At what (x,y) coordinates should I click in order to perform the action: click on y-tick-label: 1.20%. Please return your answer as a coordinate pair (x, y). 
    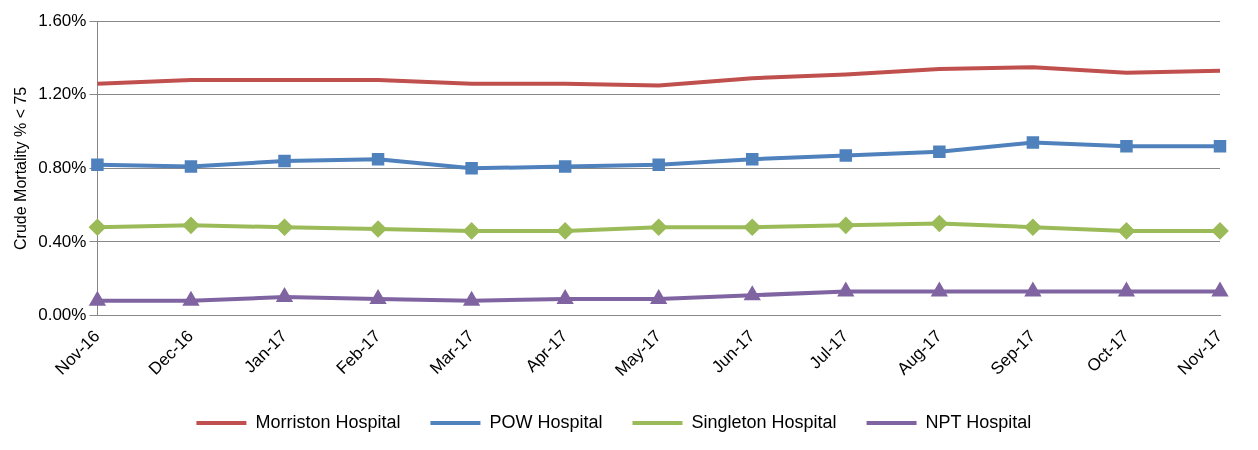
    Looking at the image, I should click on (62, 94).